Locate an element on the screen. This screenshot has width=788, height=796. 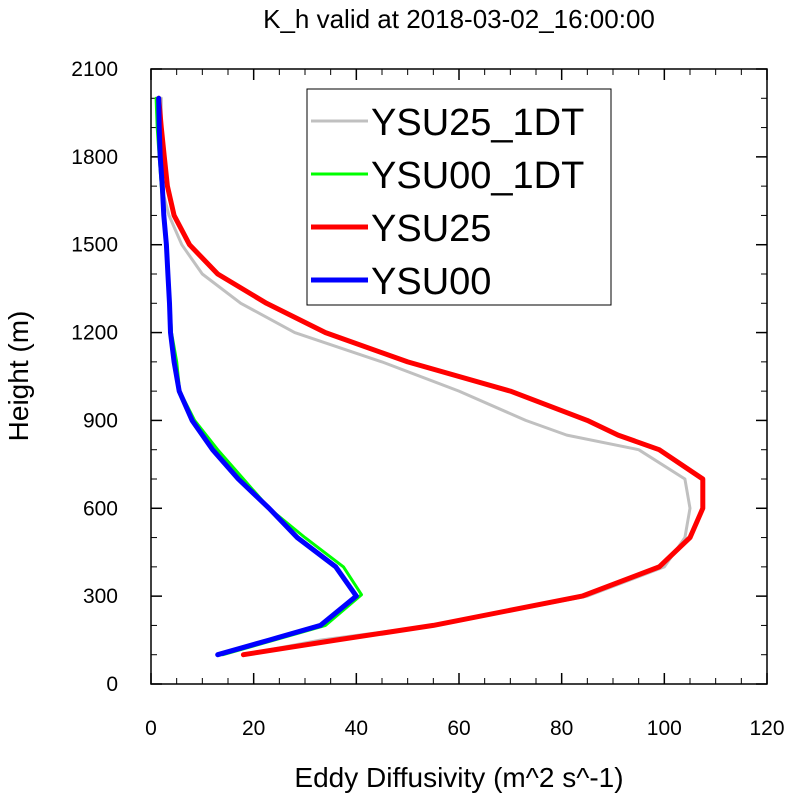
x-tick-label: 80 is located at coordinates (561, 728).